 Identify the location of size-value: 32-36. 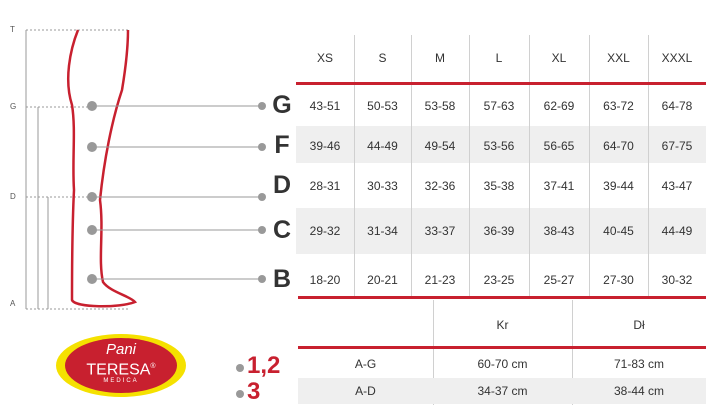
(440, 186).